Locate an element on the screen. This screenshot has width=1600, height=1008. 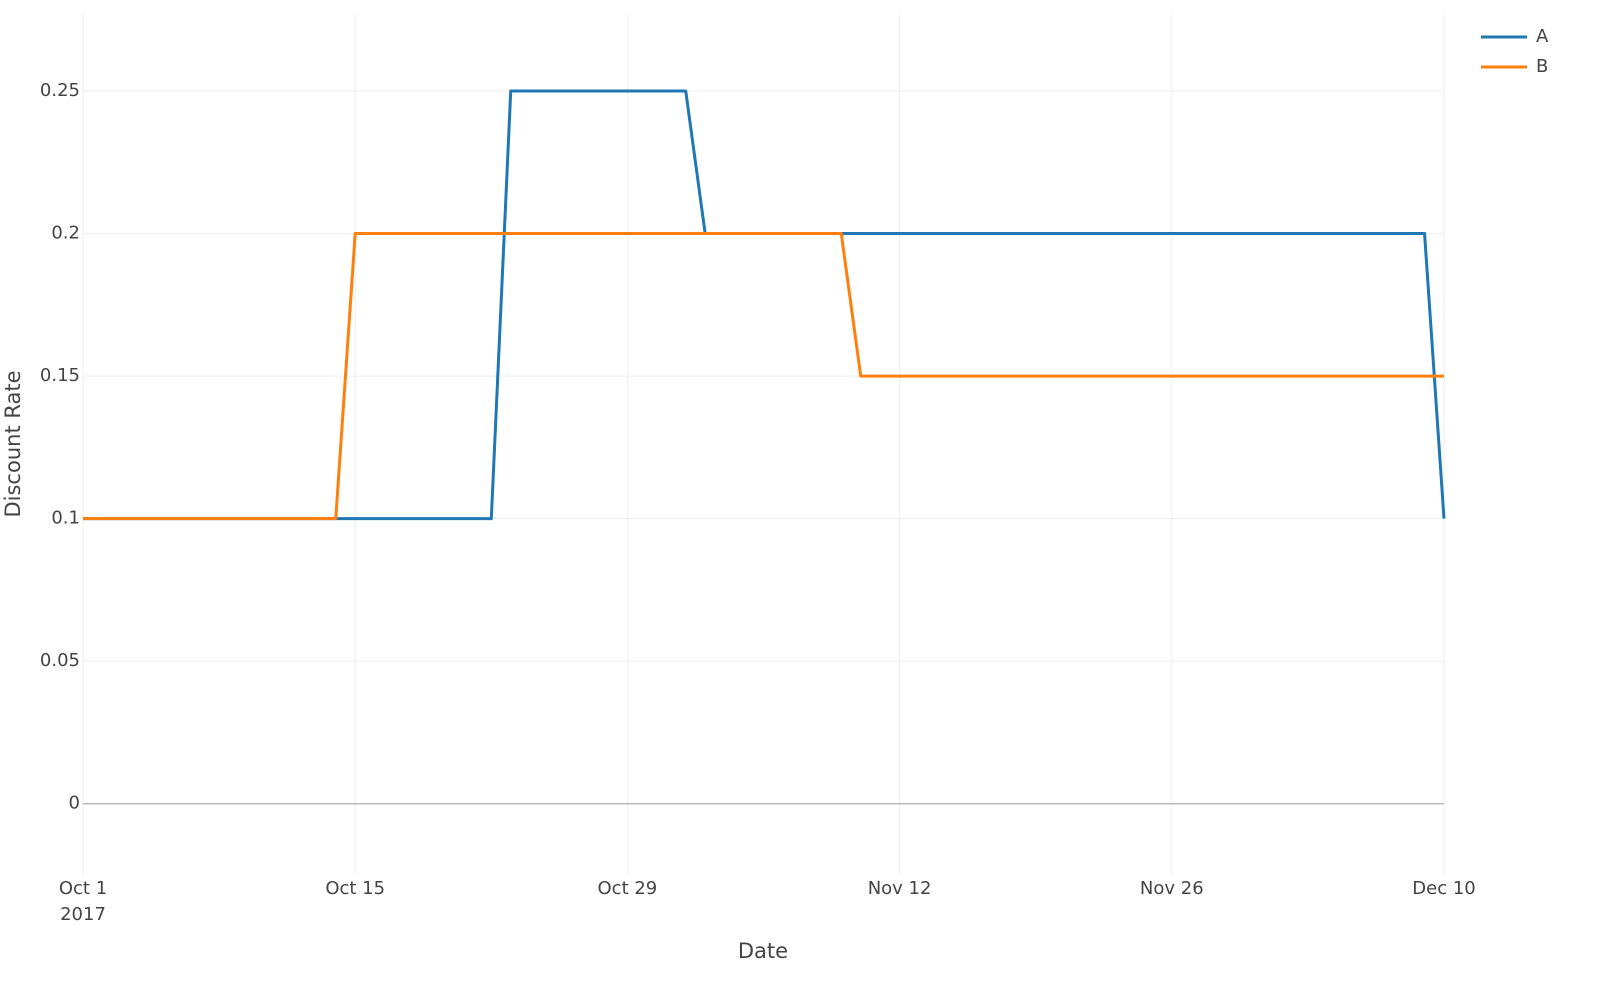
x-tick-label: Oct 15 is located at coordinates (355, 888).